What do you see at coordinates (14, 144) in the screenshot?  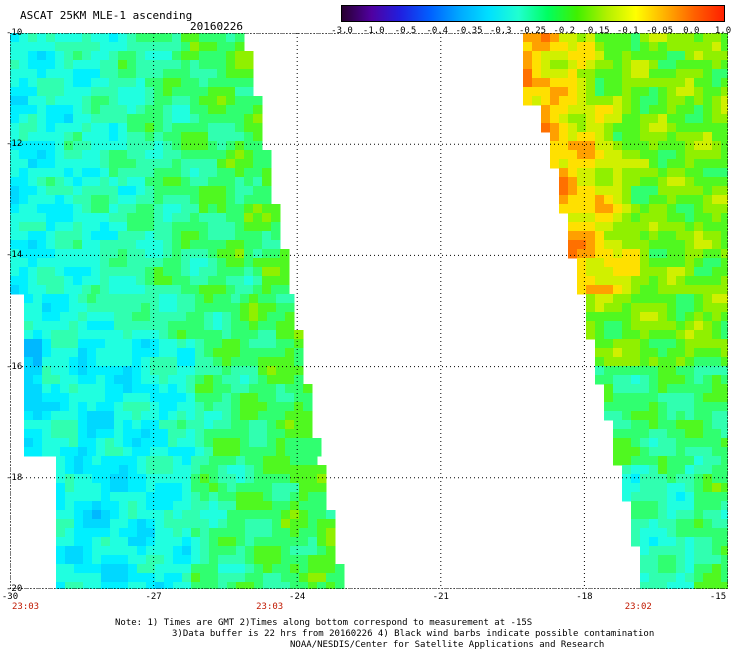 I see `latitude-label: -12` at bounding box center [14, 144].